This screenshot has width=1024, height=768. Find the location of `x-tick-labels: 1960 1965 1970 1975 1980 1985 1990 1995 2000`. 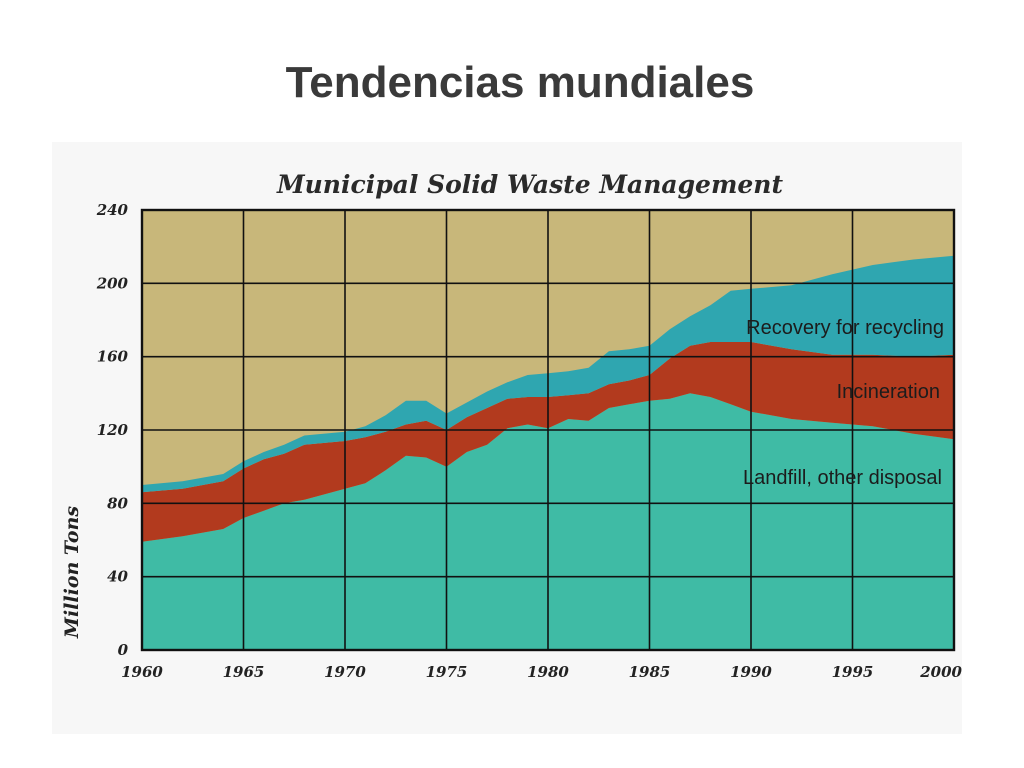

x-tick-labels: 1960 1965 1970 1975 1980 1985 1990 1995 2000 is located at coordinates (541, 672).